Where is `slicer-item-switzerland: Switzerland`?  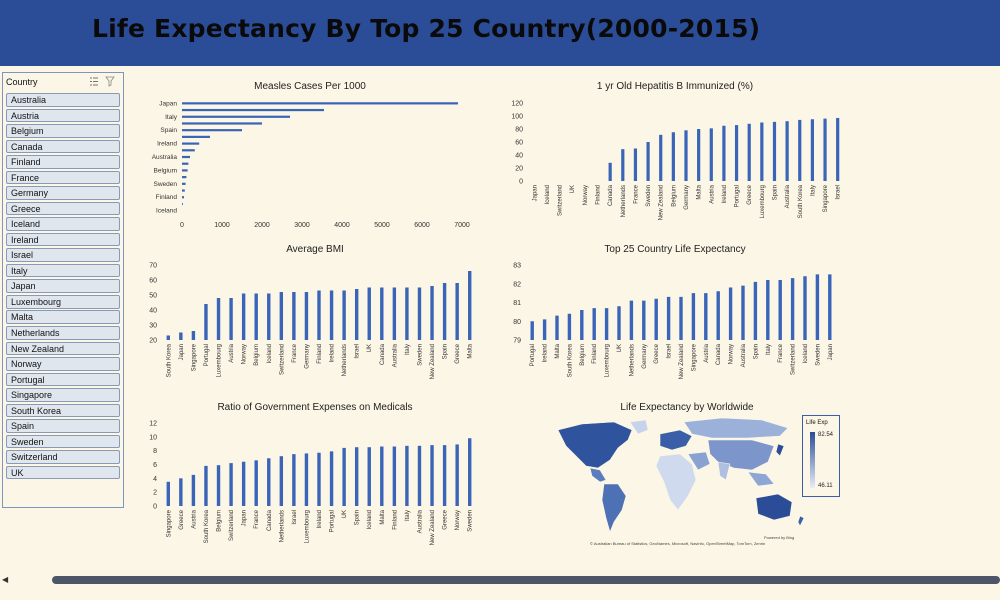 slicer-item-switzerland: Switzerland is located at coordinates (63, 457).